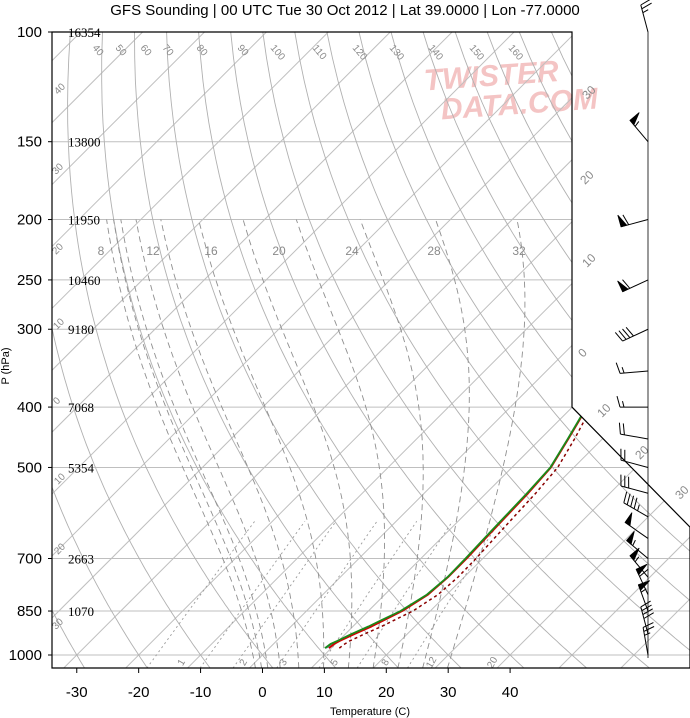  What do you see at coordinates (587, 178) in the screenshot?
I see `isotherm-label-right-1: 20` at bounding box center [587, 178].